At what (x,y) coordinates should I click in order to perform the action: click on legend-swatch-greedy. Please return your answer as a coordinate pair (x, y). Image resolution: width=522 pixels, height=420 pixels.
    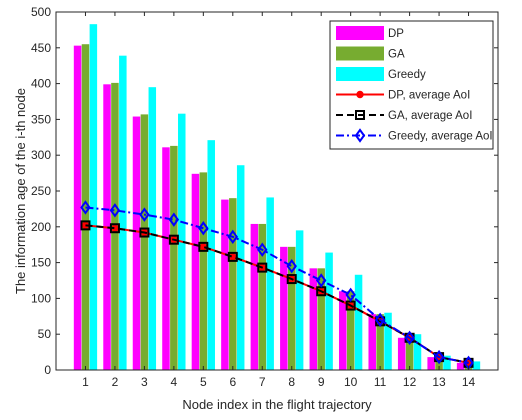
    Looking at the image, I should click on (360, 74).